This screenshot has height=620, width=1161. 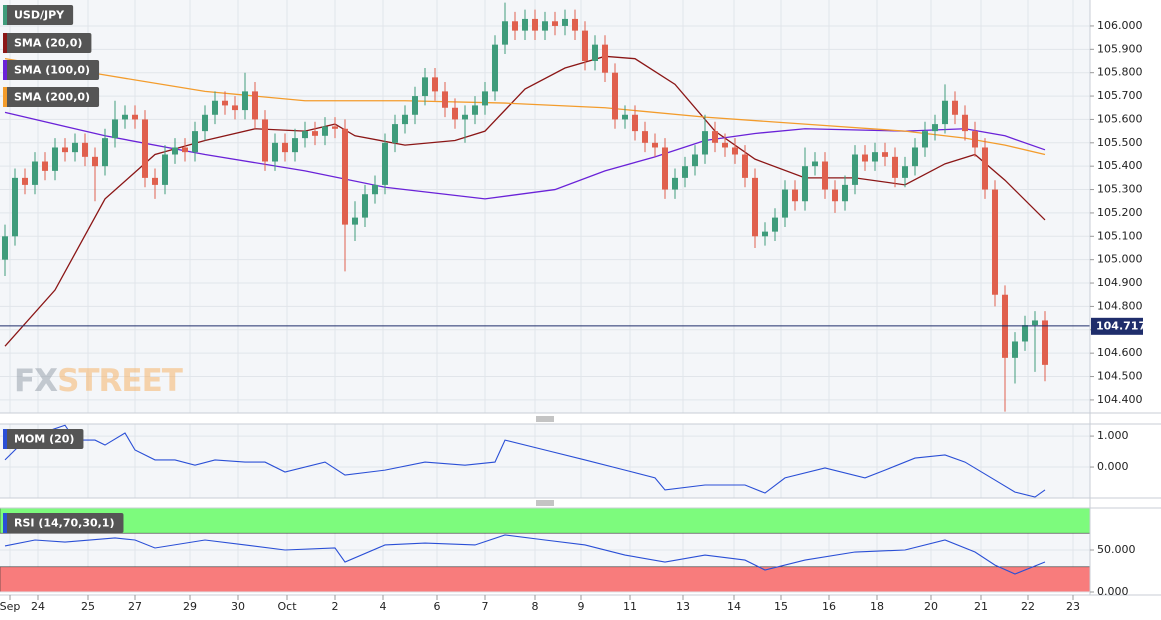 What do you see at coordinates (120, 381) in the screenshot?
I see `watermark-part: STREET` at bounding box center [120, 381].